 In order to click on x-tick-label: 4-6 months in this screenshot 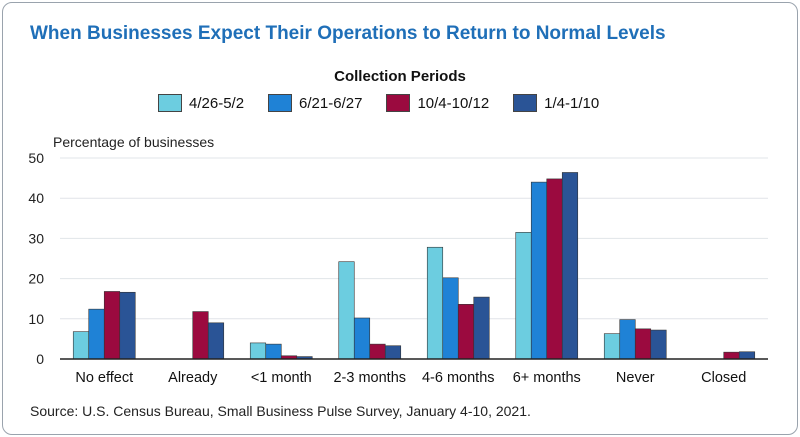, I will do `click(458, 378)`.